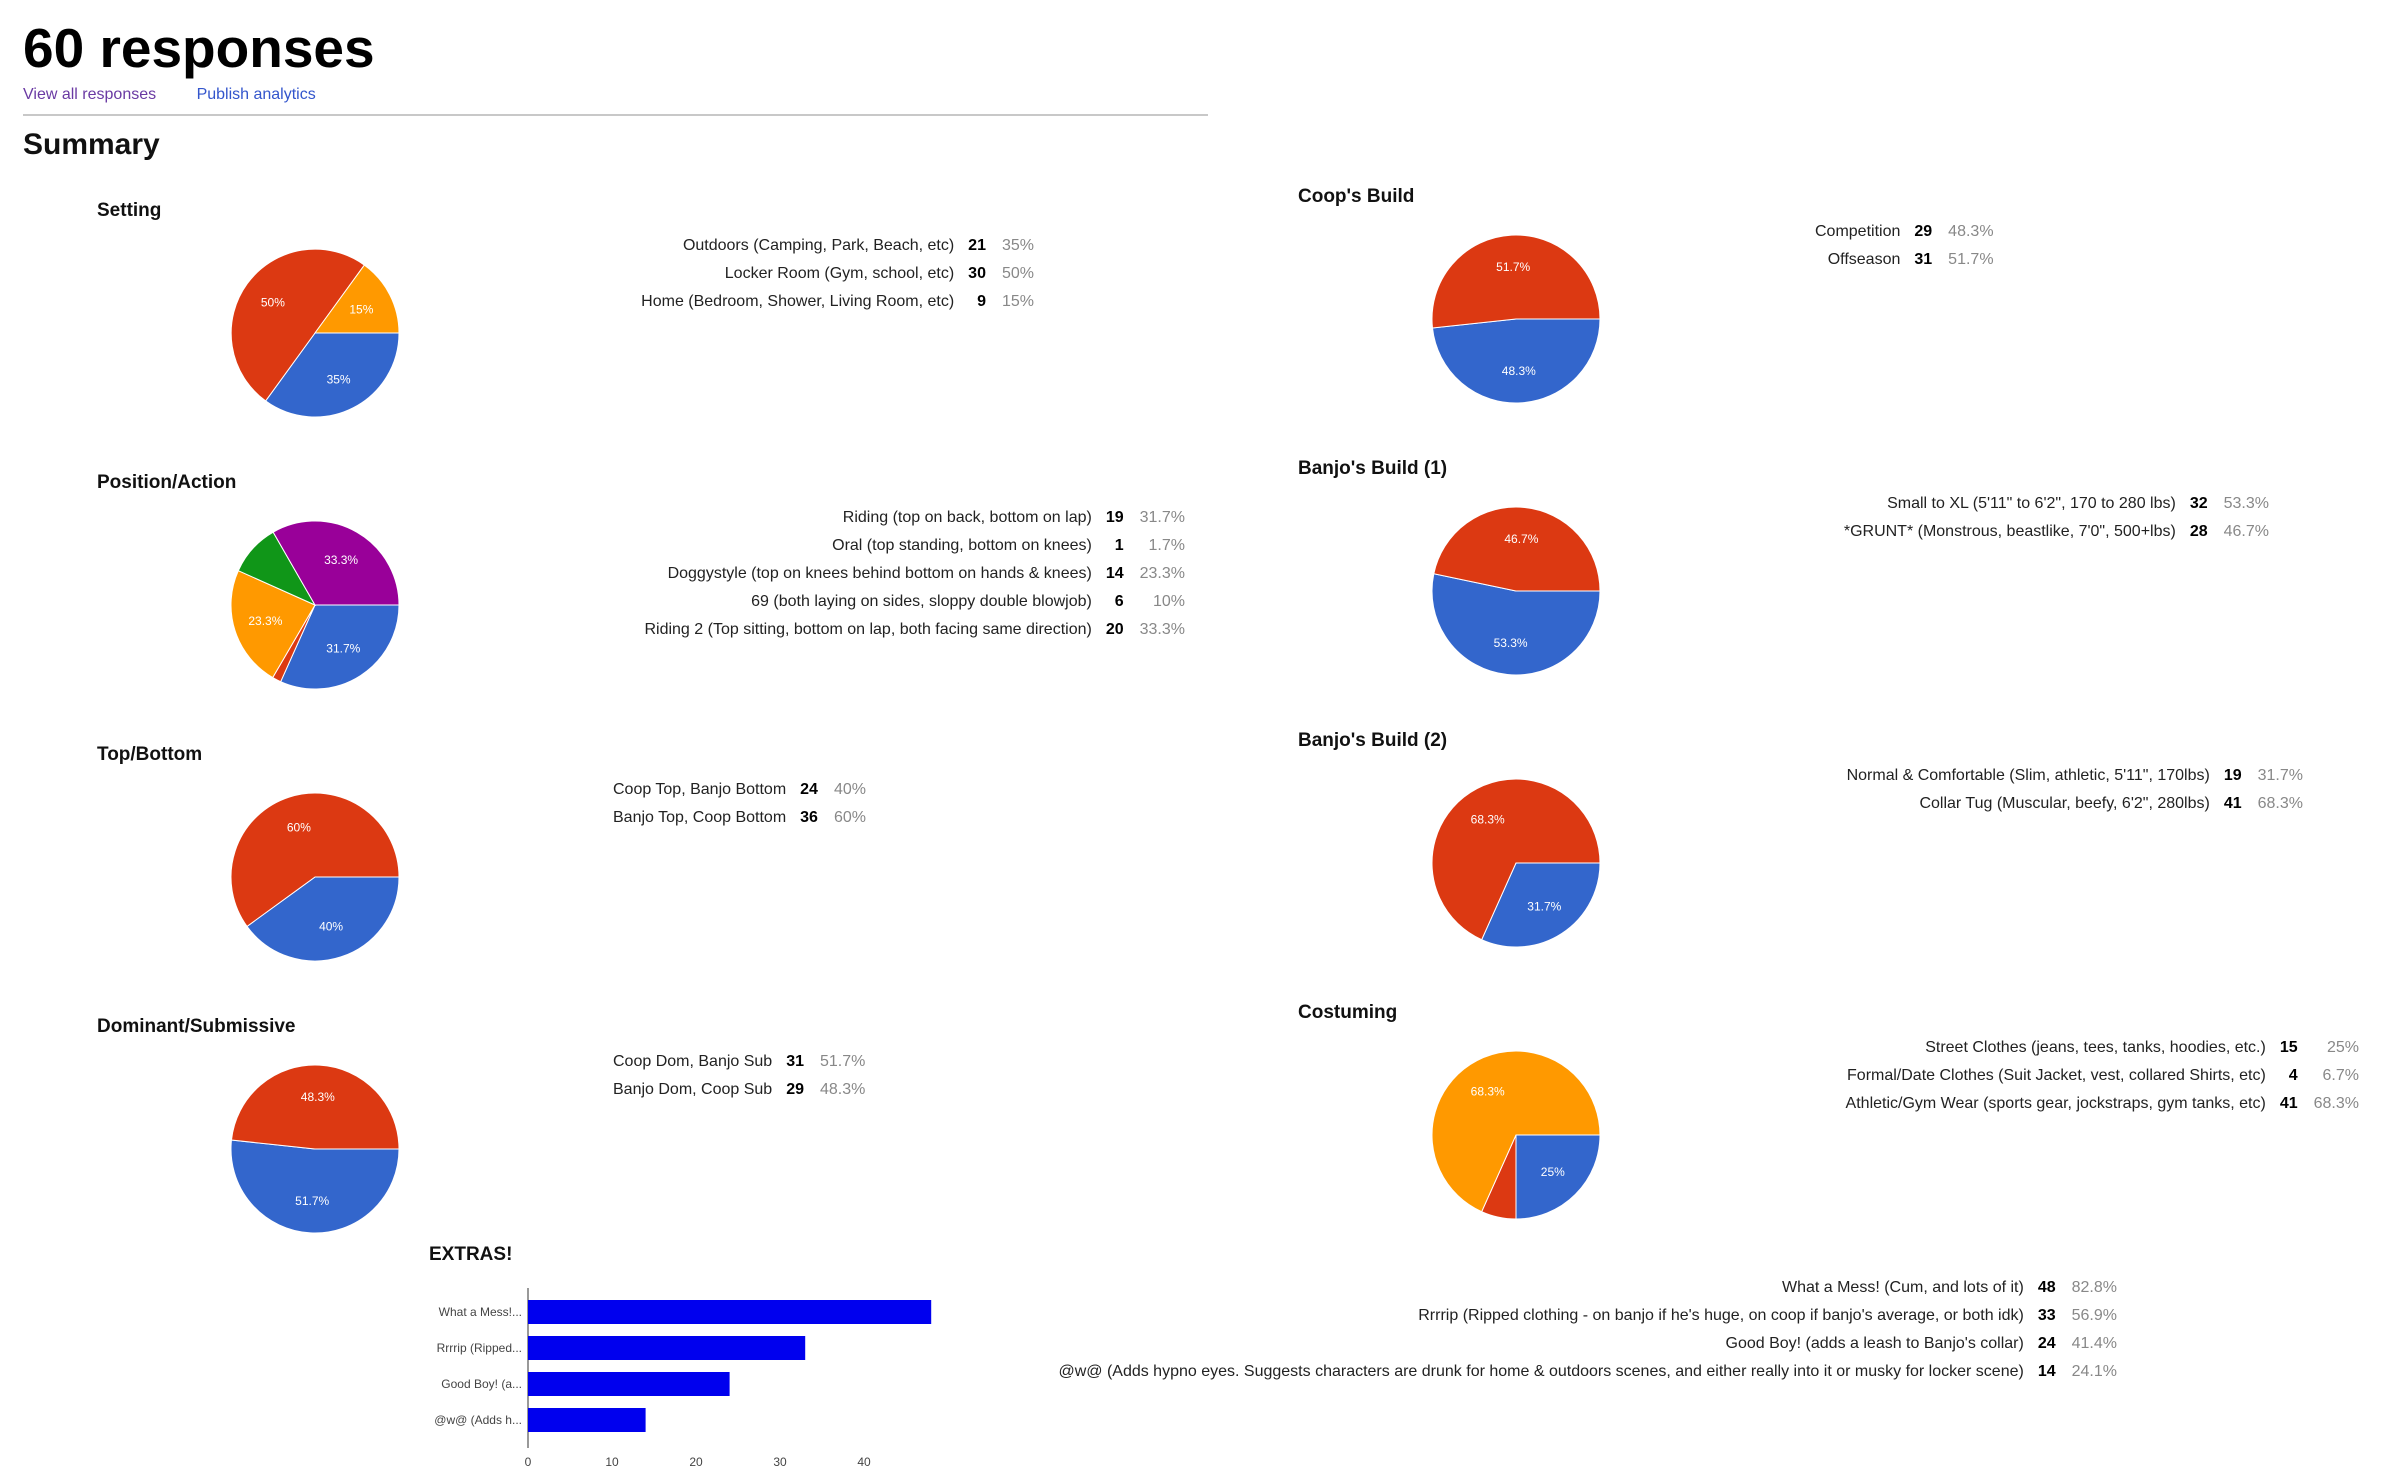 The height and width of the screenshot is (1472, 2383). I want to click on response-count: 4, so click(2293, 1075).